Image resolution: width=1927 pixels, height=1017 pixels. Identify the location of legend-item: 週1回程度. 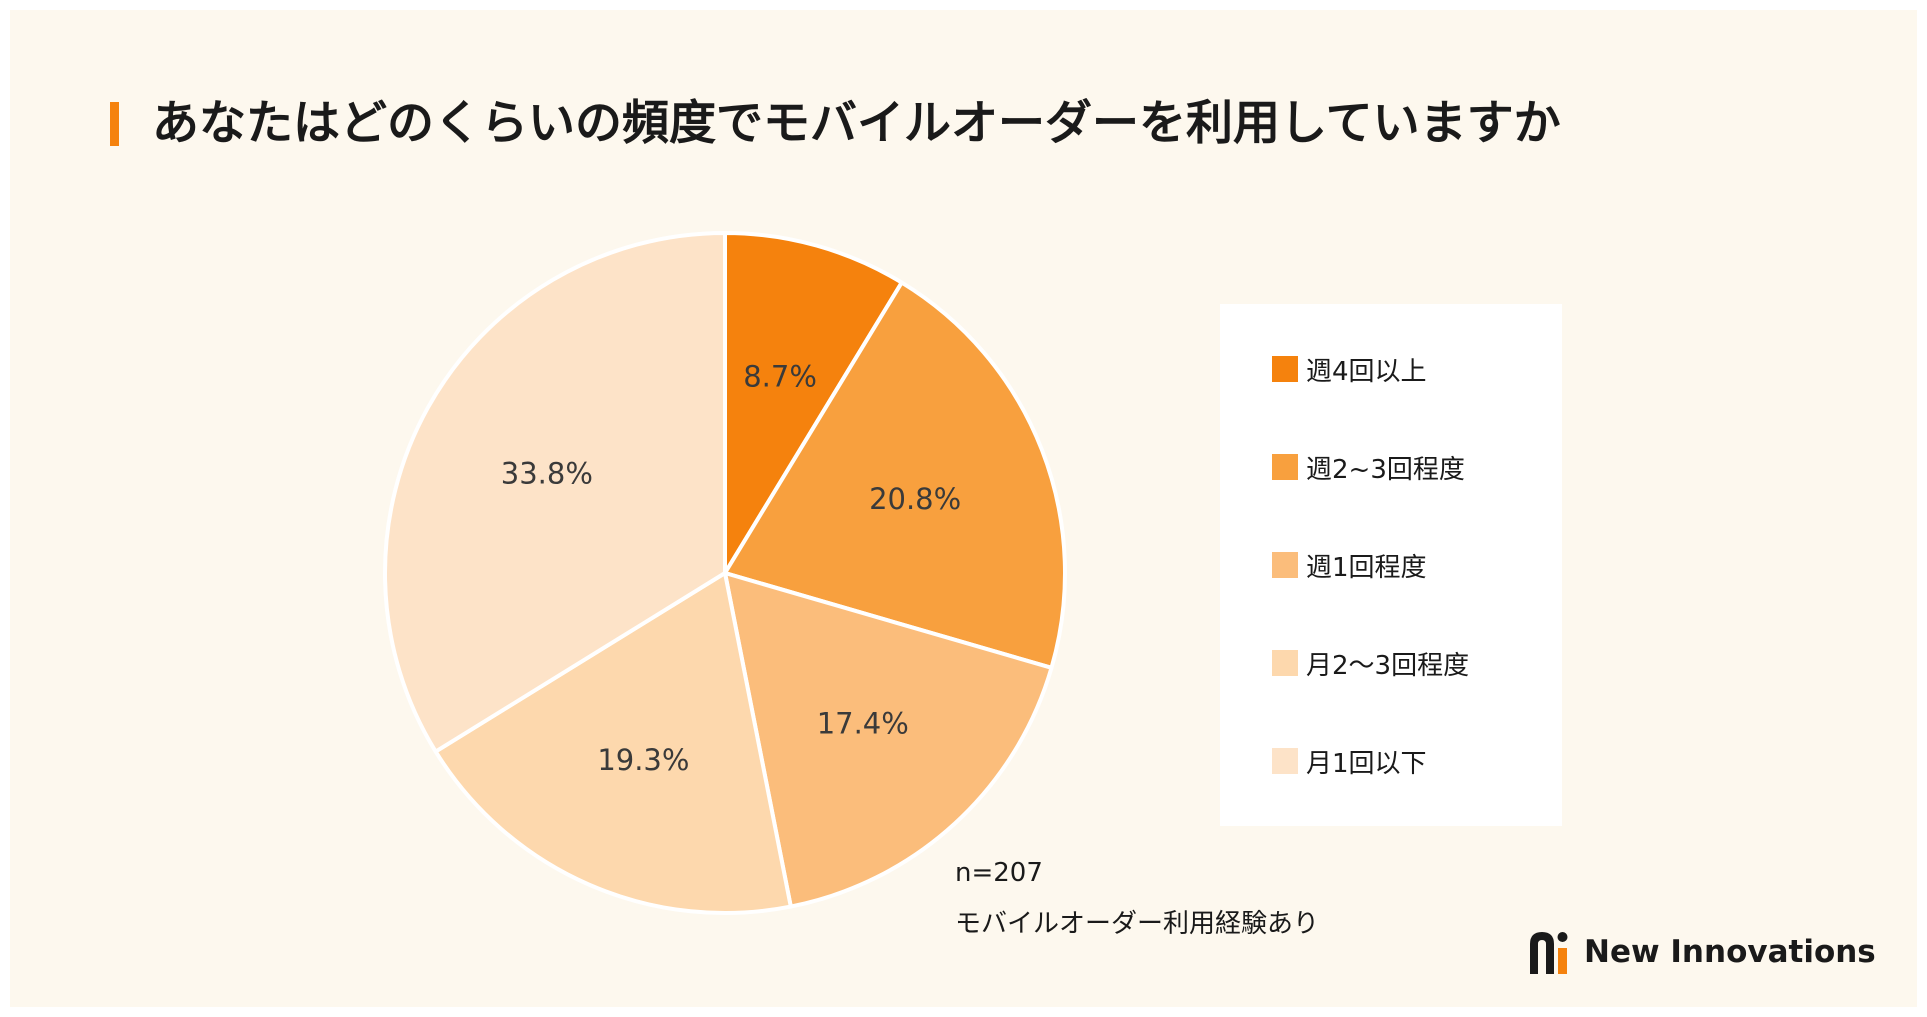
(1349, 565).